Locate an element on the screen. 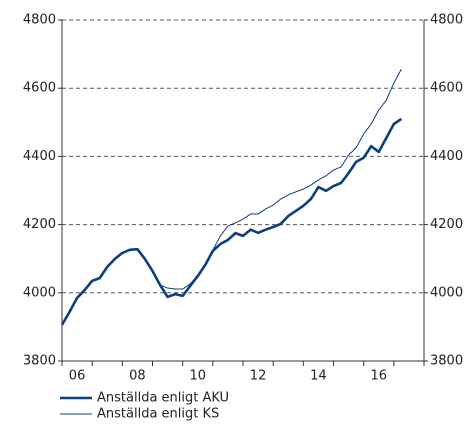 This screenshot has width=471, height=426. x-tick-label: 10 is located at coordinates (197, 376).